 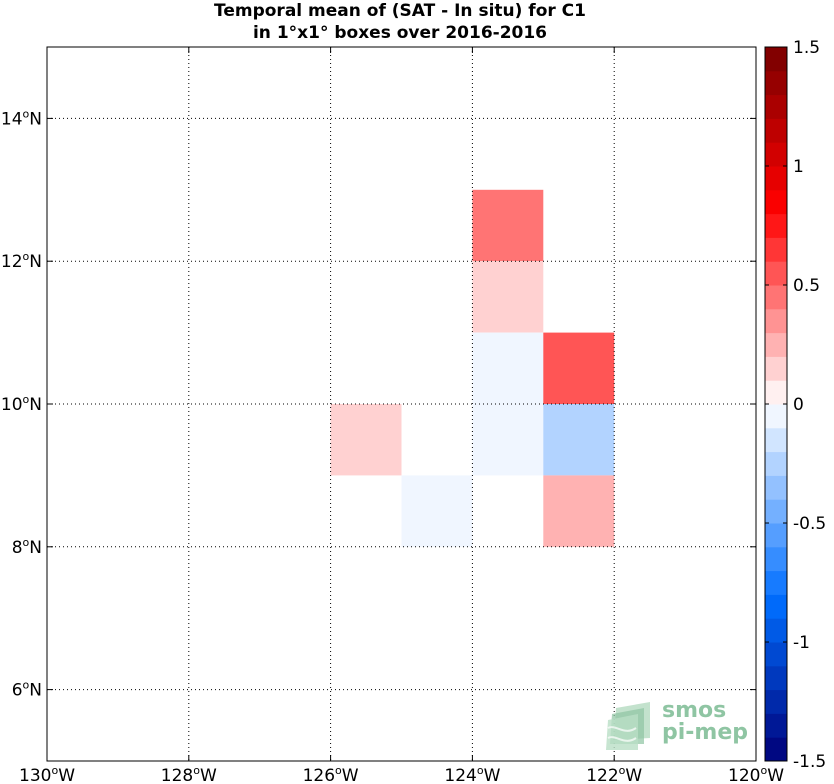 What do you see at coordinates (806, 286) in the screenshot?
I see `colorbar-tick-label: 0.5` at bounding box center [806, 286].